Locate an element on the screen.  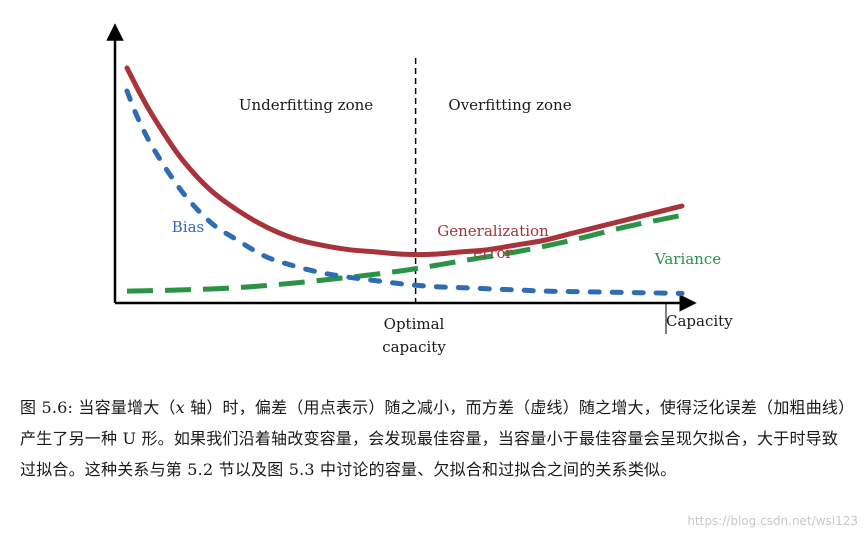
generalization-series-label-line1: Generalization is located at coordinates (493, 231).